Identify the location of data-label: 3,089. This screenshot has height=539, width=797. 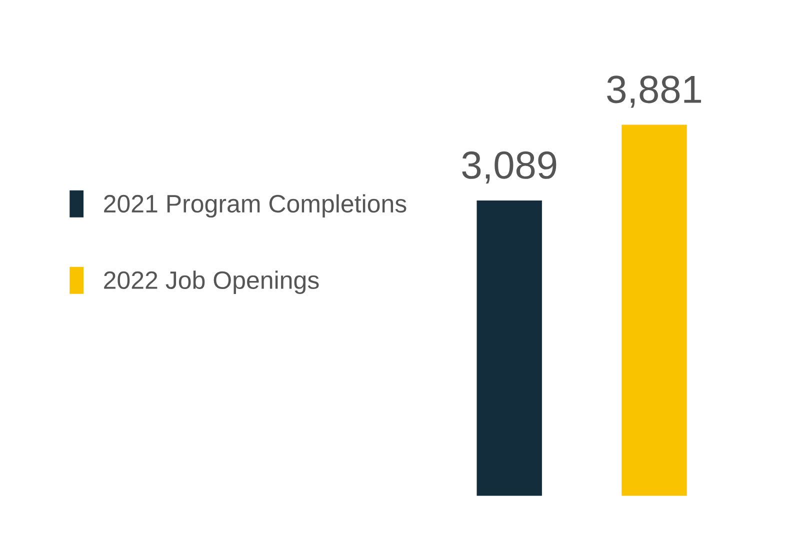
(509, 167).